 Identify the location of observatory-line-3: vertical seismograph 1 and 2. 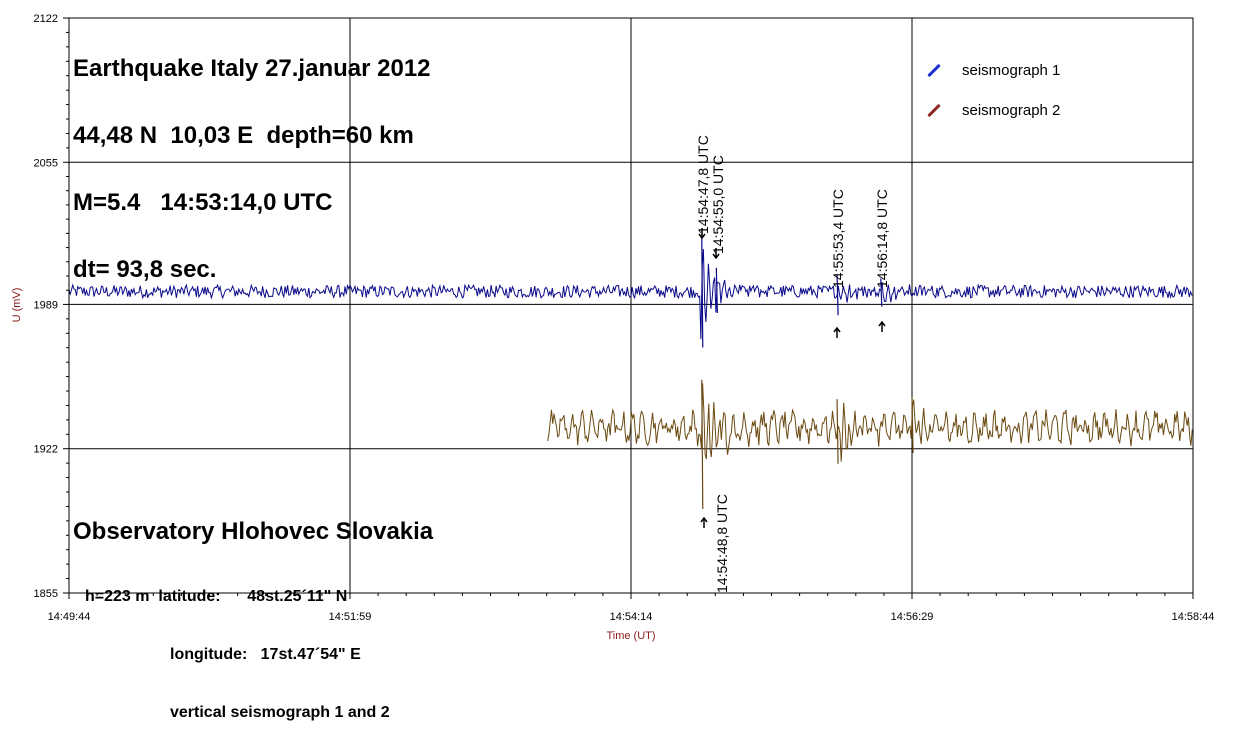
(280, 712).